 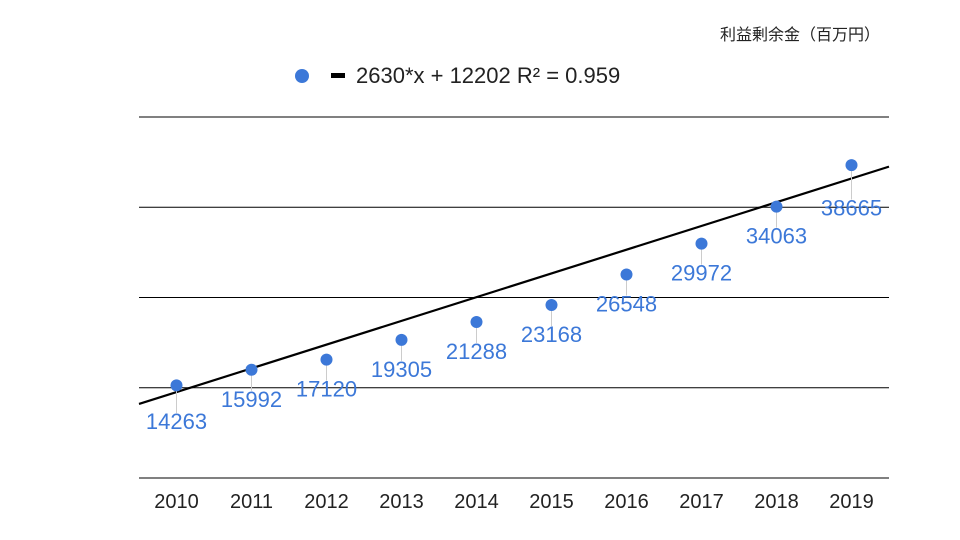 What do you see at coordinates (701, 502) in the screenshot?
I see `x-tick-label: 2017` at bounding box center [701, 502].